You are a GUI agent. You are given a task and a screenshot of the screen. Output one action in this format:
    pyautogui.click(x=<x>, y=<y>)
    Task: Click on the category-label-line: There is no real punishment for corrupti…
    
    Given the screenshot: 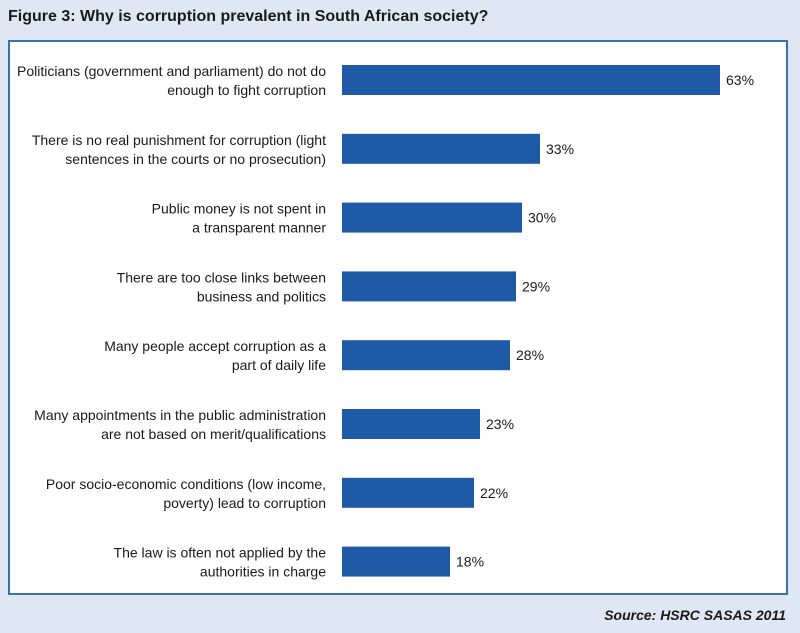 What is the action you would take?
    pyautogui.click(x=179, y=140)
    